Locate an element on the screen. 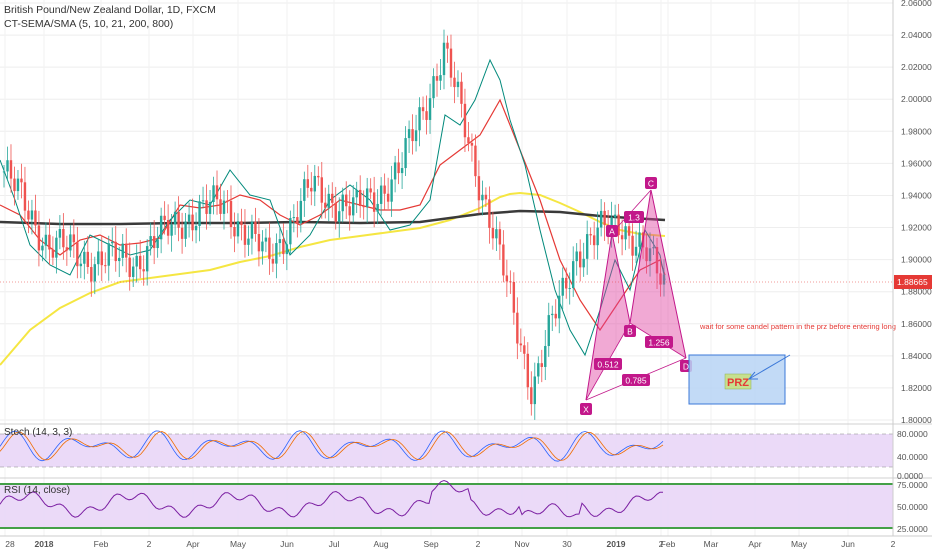 Image resolution: width=932 pixels, height=550 pixels. svg-text: A is located at coordinates (612, 232).